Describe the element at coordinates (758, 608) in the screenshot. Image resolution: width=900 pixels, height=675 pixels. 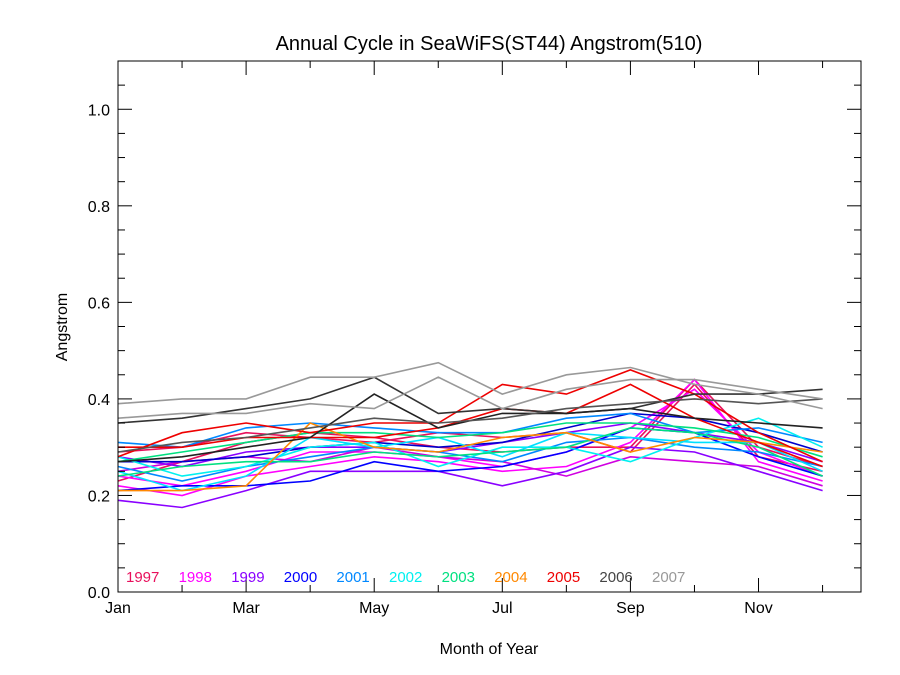
I see `x-tick-label: Nov` at that location.